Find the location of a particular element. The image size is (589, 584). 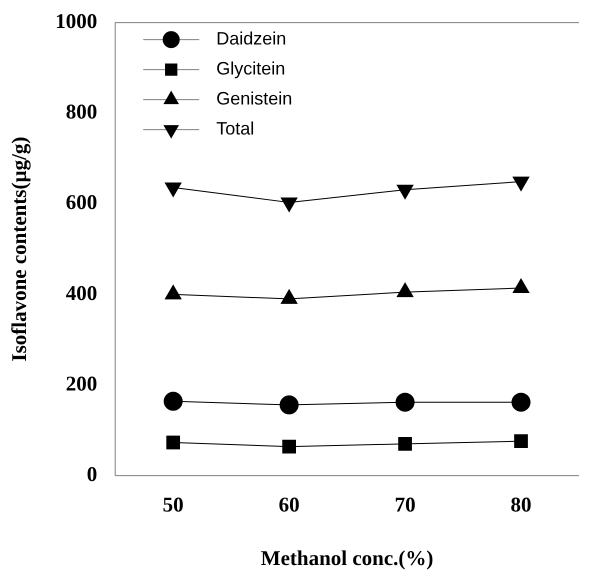

x-tick-label: 80 is located at coordinates (521, 504).